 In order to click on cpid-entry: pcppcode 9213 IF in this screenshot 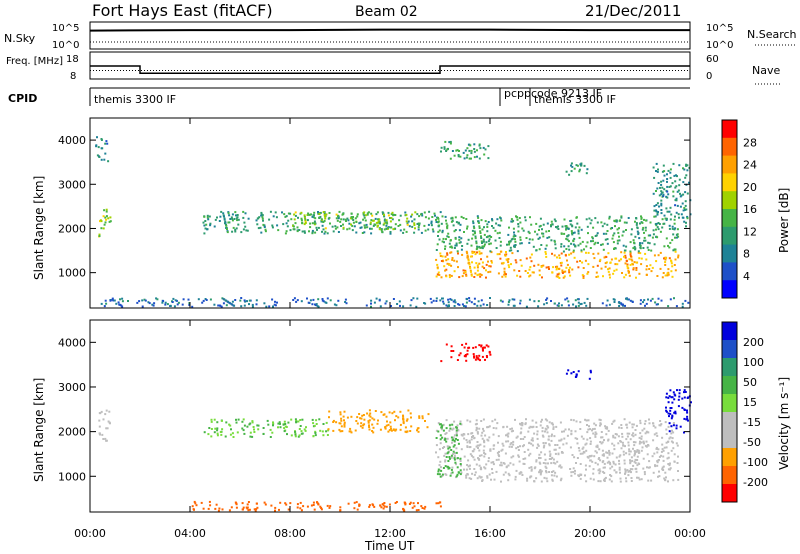, I will do `click(553, 93)`.